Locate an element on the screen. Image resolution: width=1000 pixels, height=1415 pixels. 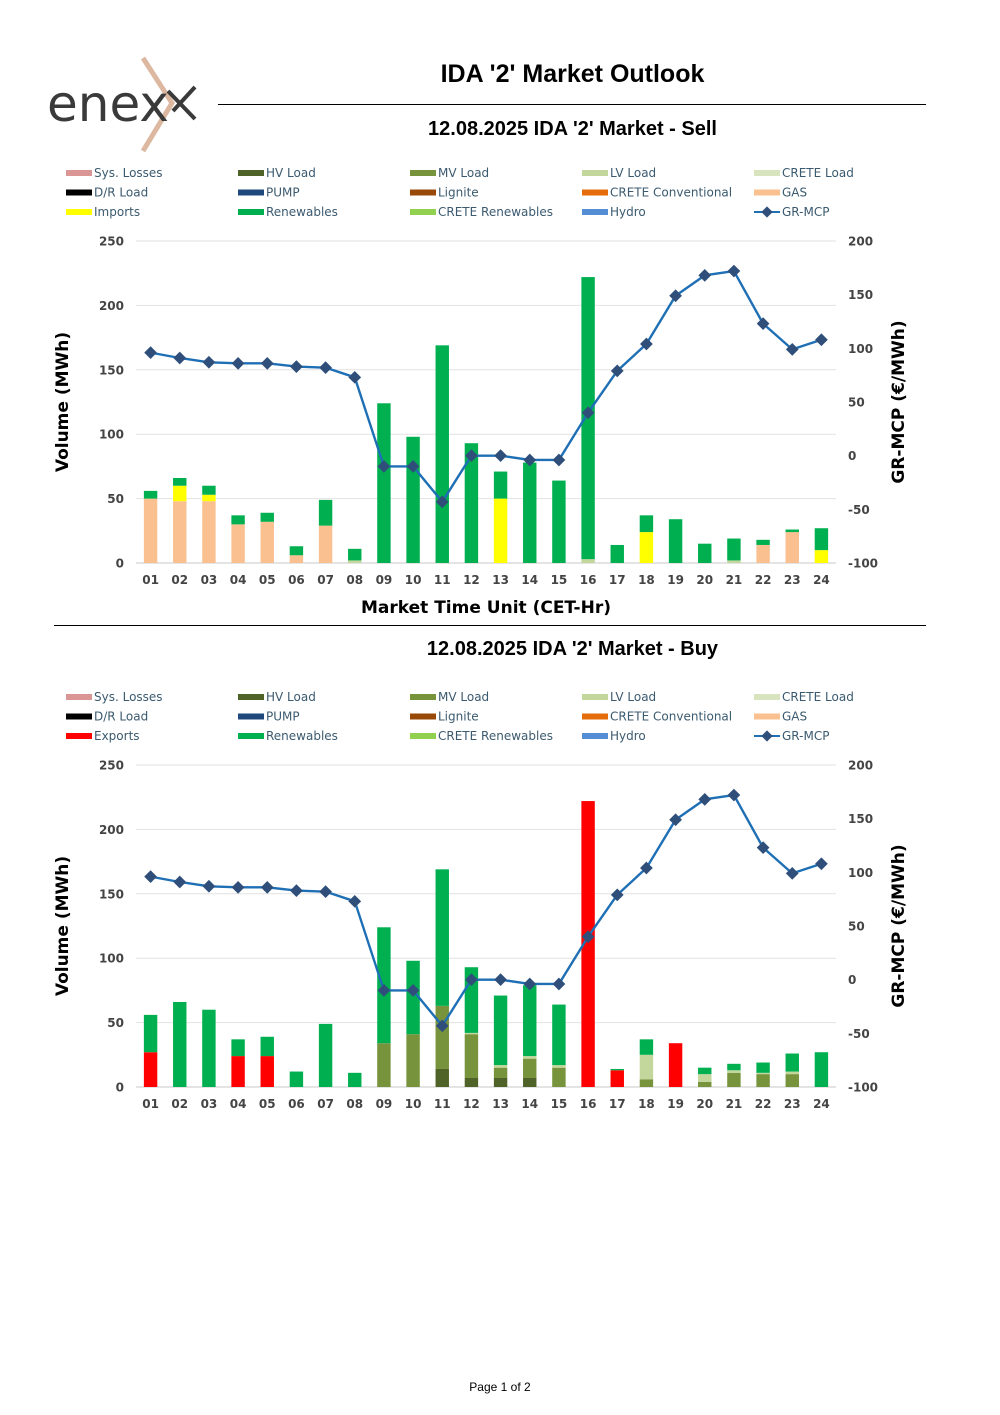
x-tick-label: 13 is located at coordinates (500, 1104).